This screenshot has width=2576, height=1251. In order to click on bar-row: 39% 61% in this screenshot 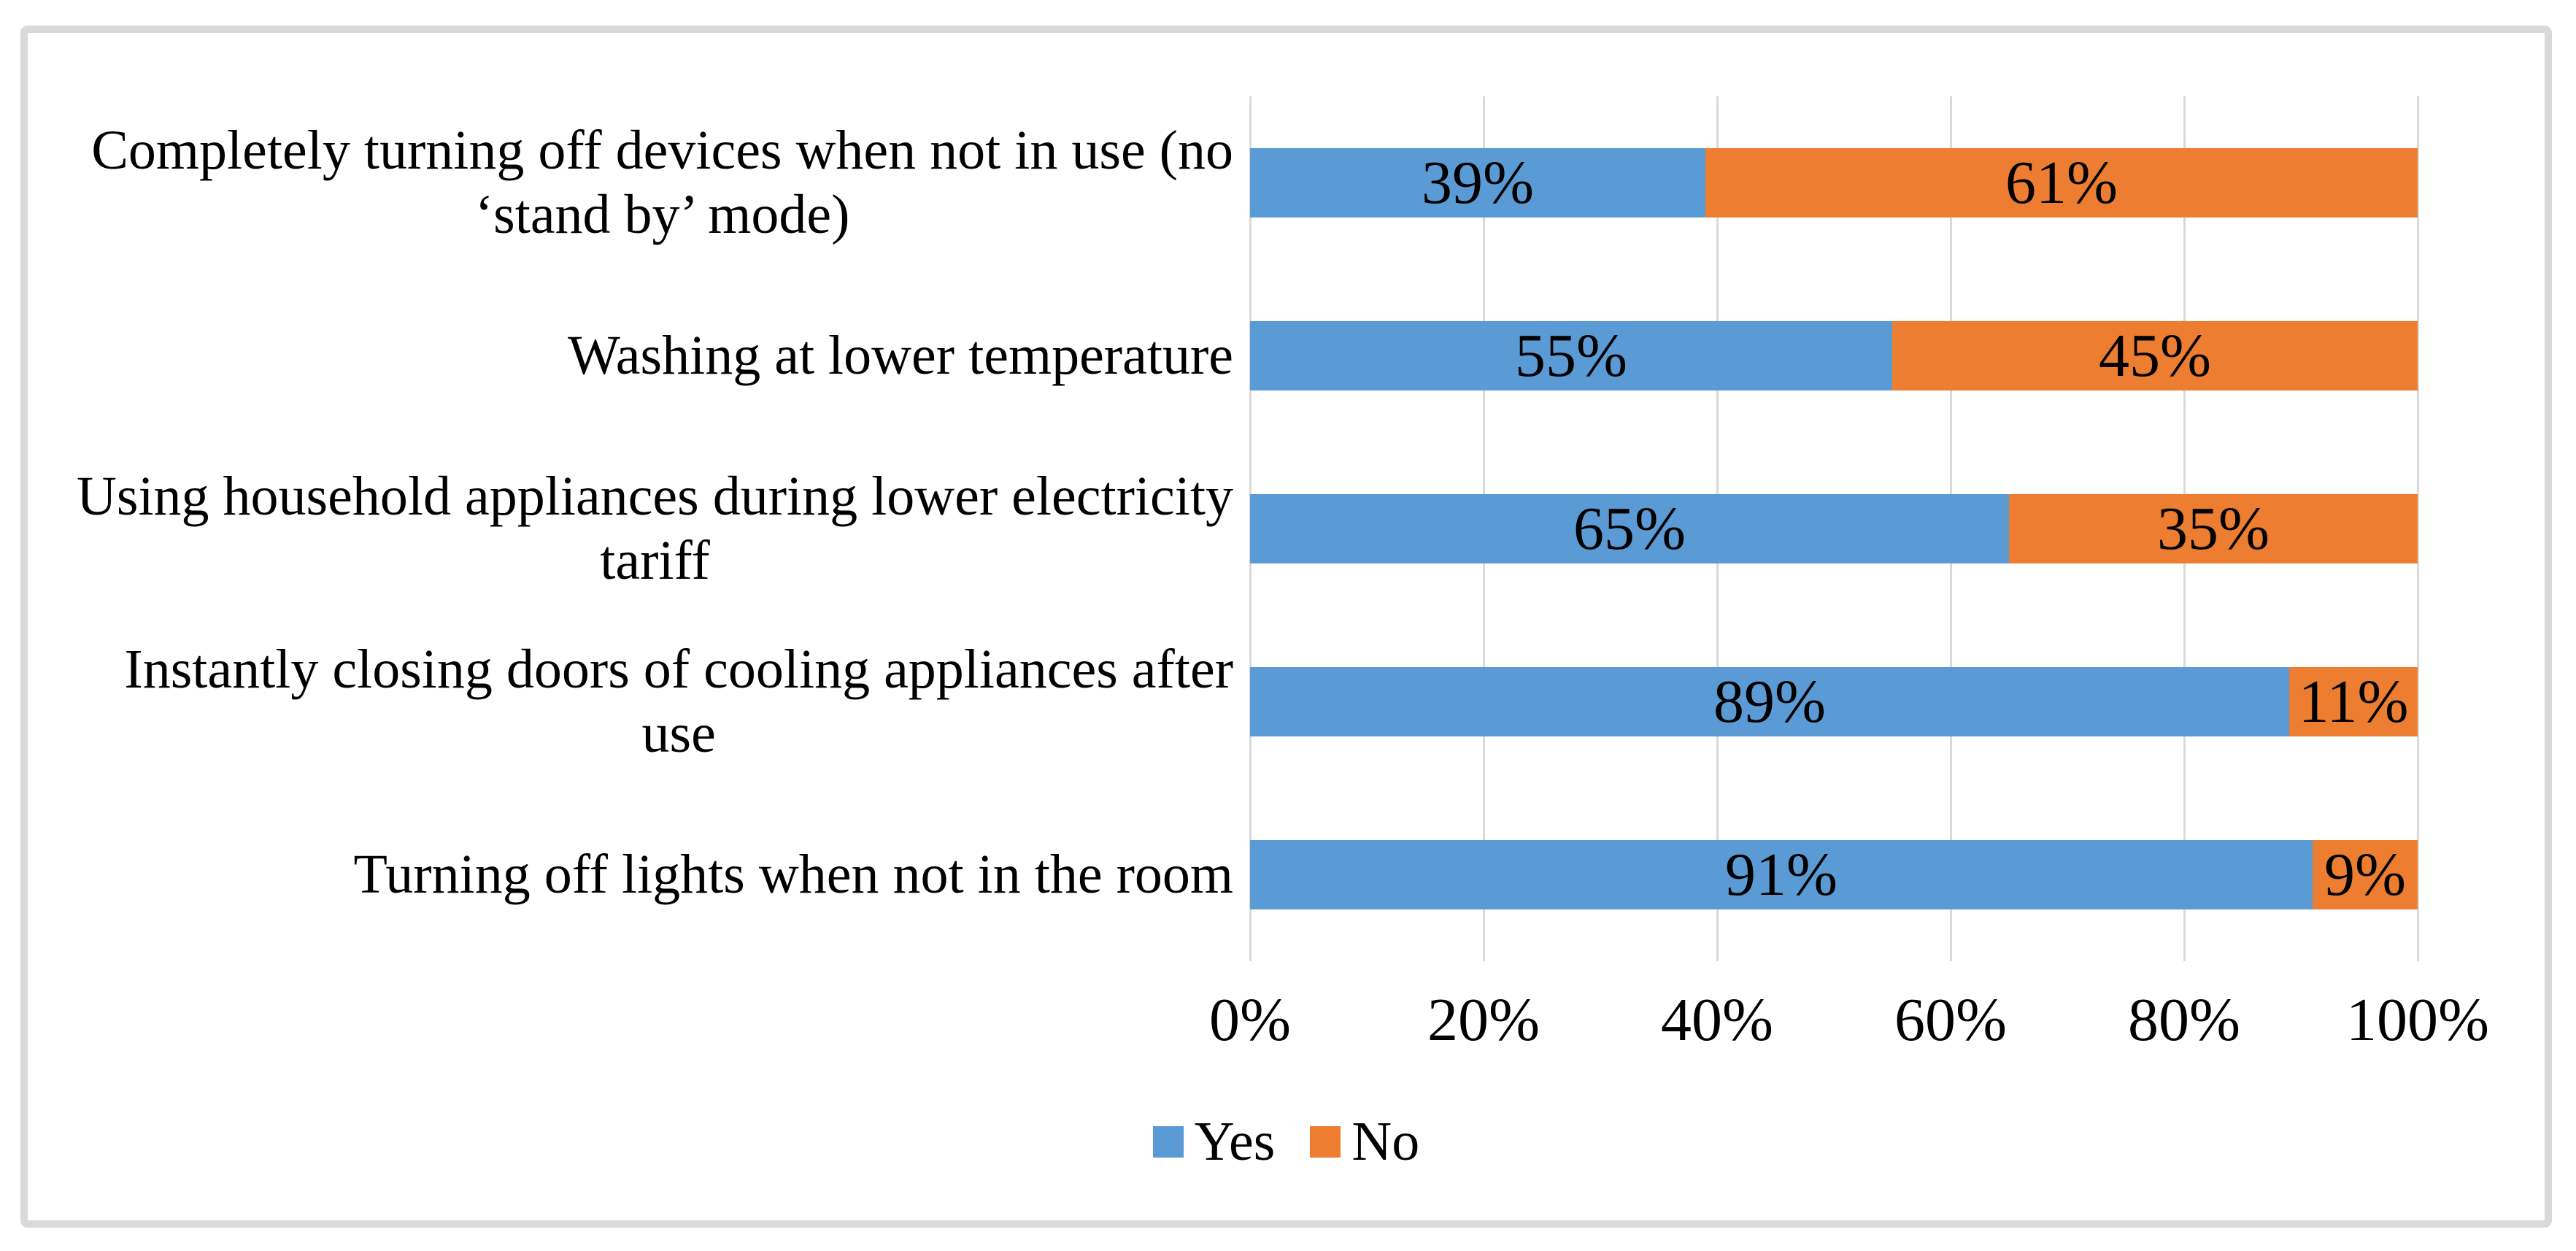, I will do `click(1834, 183)`.